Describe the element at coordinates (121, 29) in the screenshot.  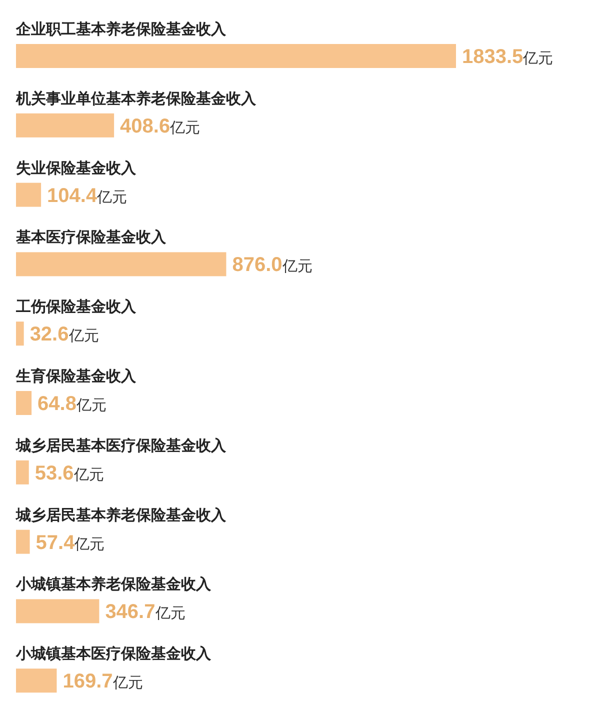
I see `y-tick-label: 企业职工基本养老保险基金收入` at that location.